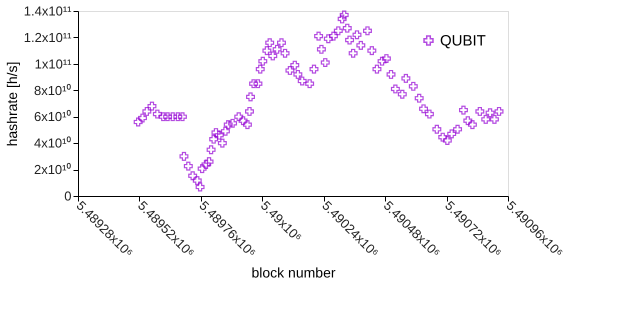  I want to click on y-tick-label: 1.4x10¹¹, so click(48, 11).